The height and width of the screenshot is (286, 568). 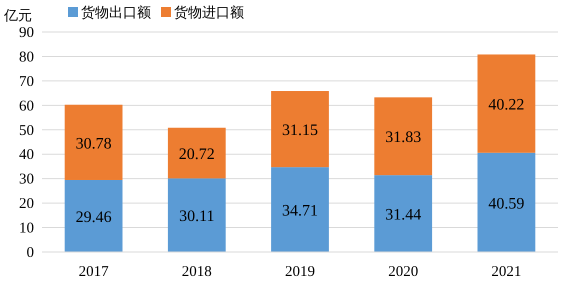 What do you see at coordinates (209, 13) in the screenshot?
I see `legend-label: 货物进口额` at bounding box center [209, 13].